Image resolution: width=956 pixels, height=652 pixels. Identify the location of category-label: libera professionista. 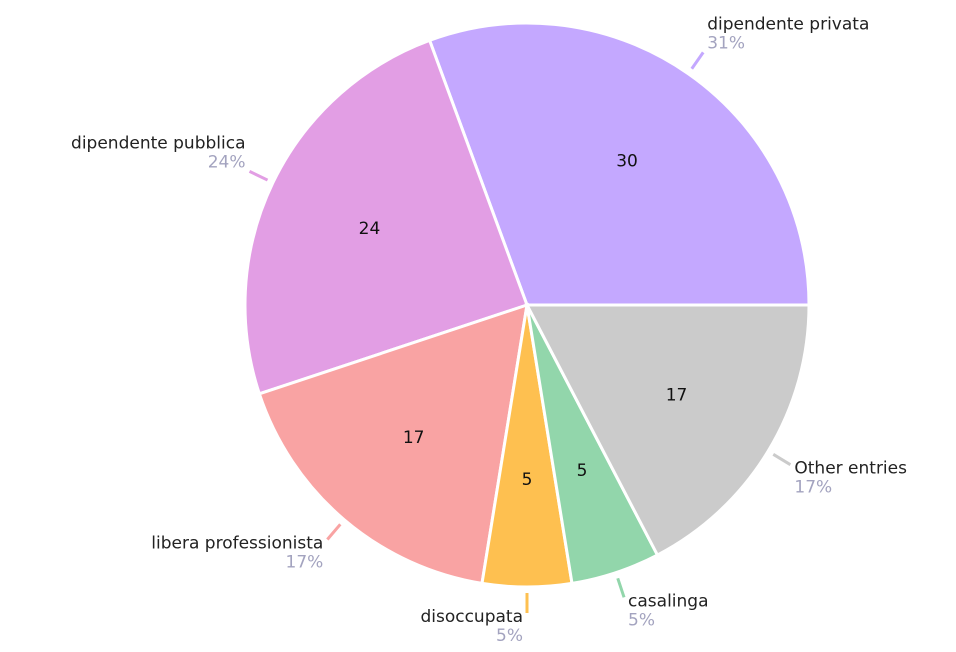
(237, 544).